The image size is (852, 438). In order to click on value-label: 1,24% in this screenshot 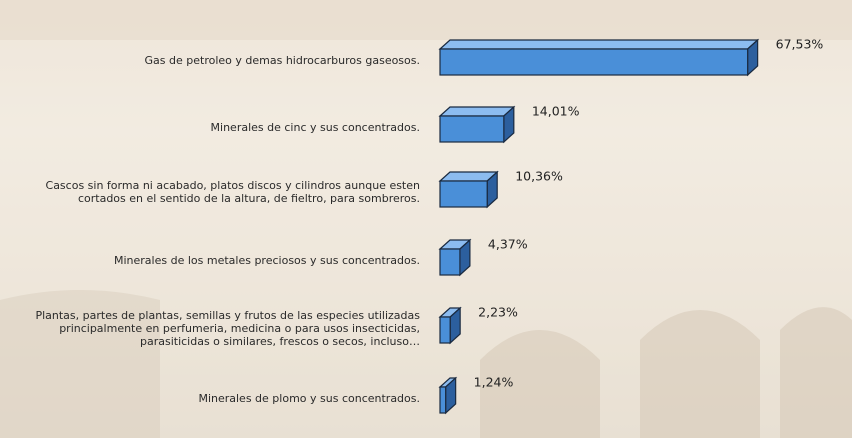, I will do `click(494, 382)`.